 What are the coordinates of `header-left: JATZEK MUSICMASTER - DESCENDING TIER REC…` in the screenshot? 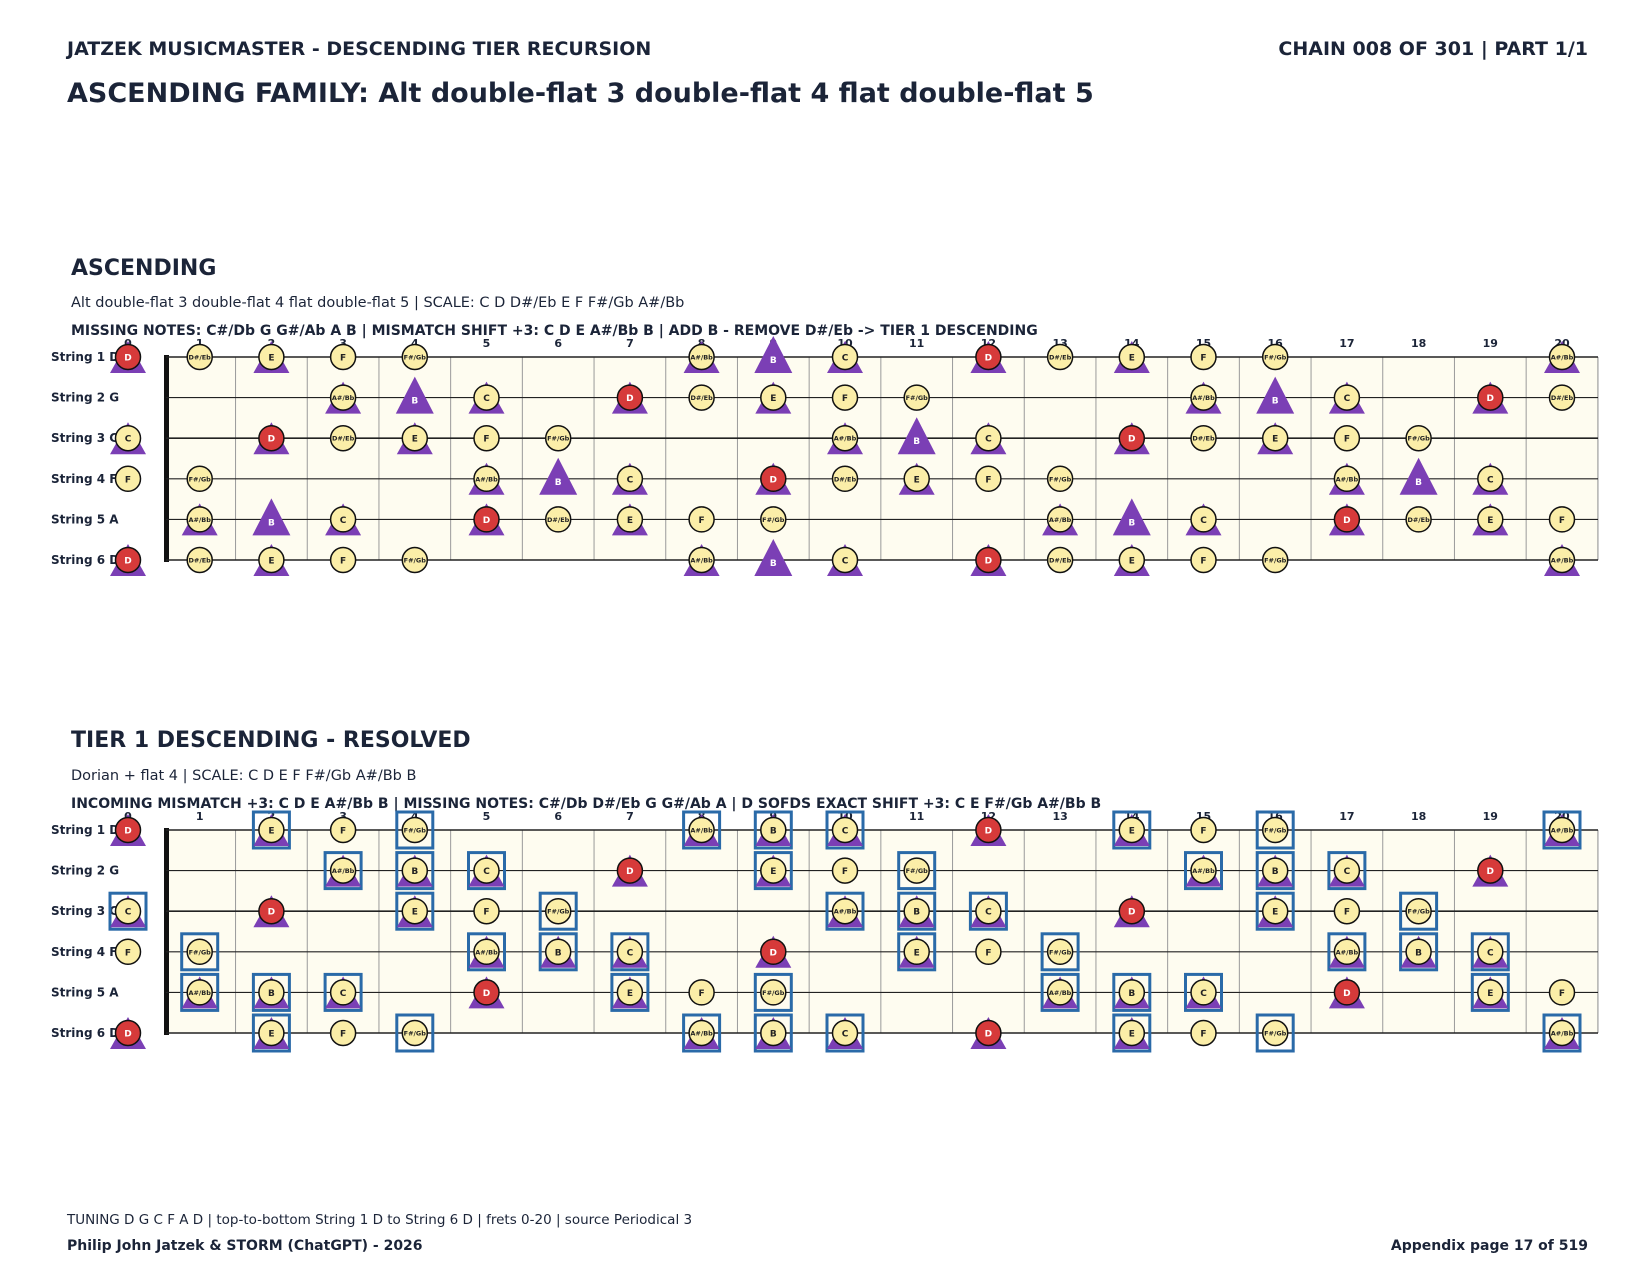 It's located at (359, 49).